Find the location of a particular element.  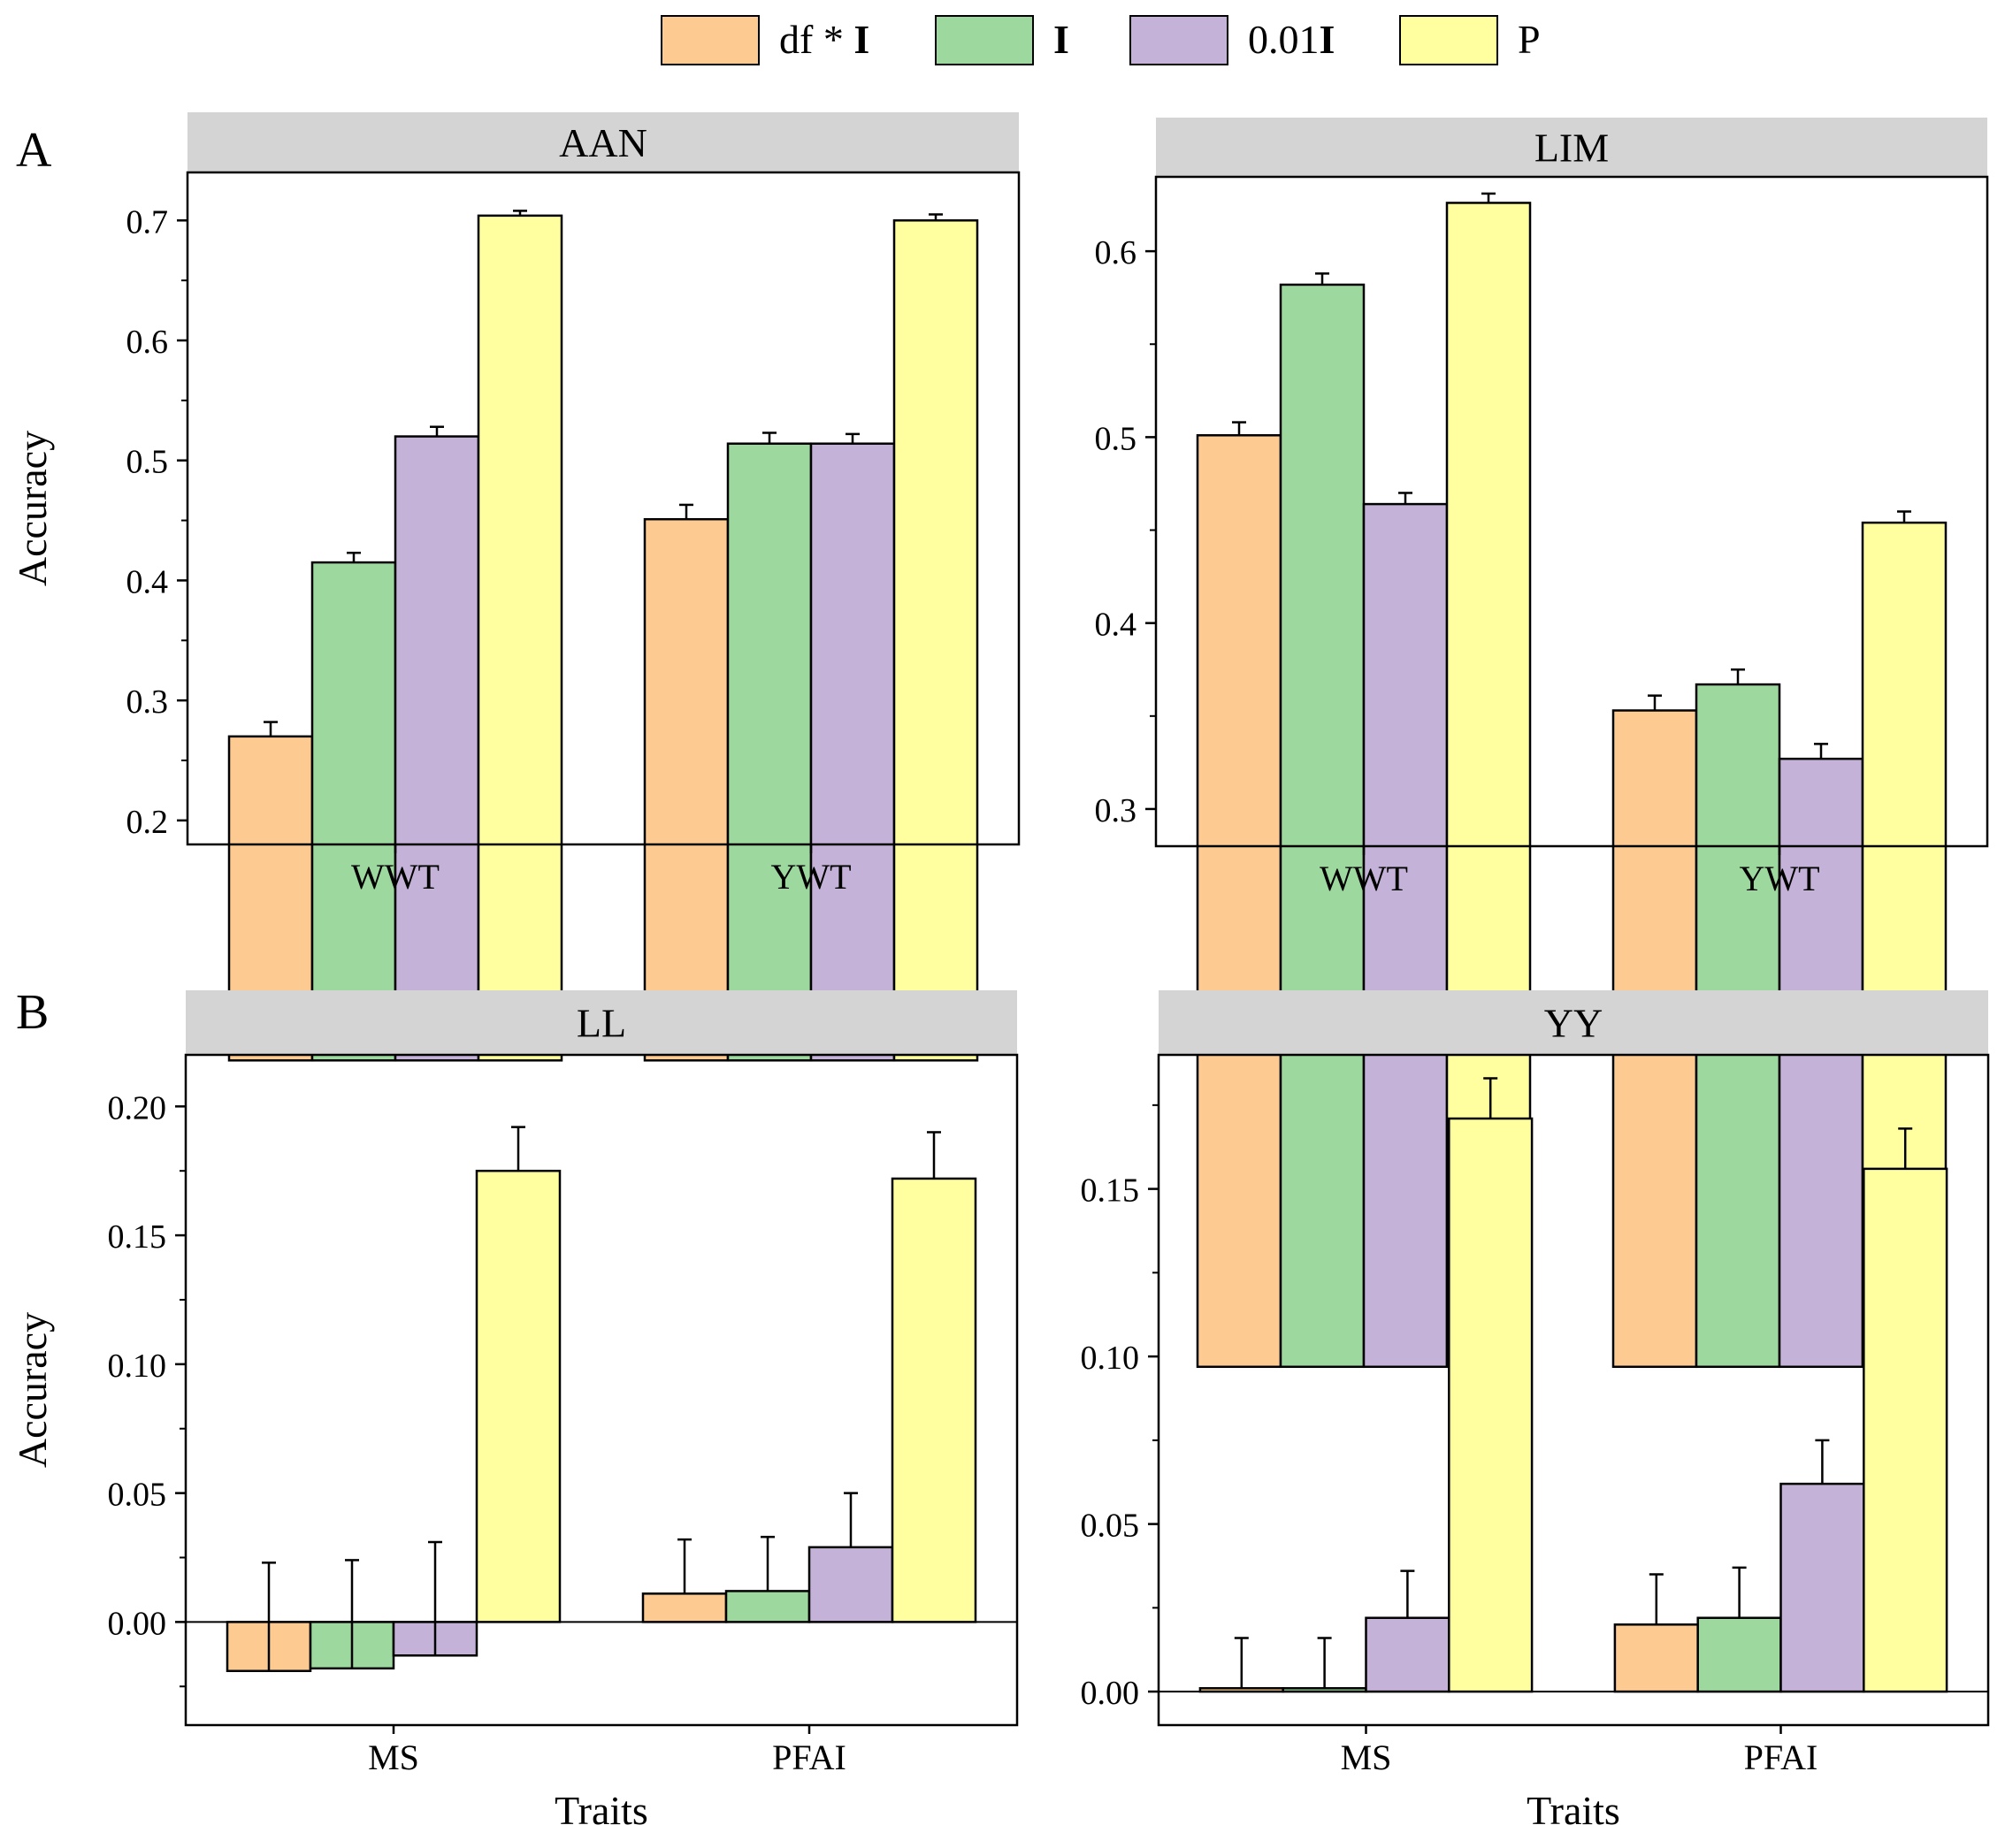

bar-ms-s0 is located at coordinates (1241, 1690).